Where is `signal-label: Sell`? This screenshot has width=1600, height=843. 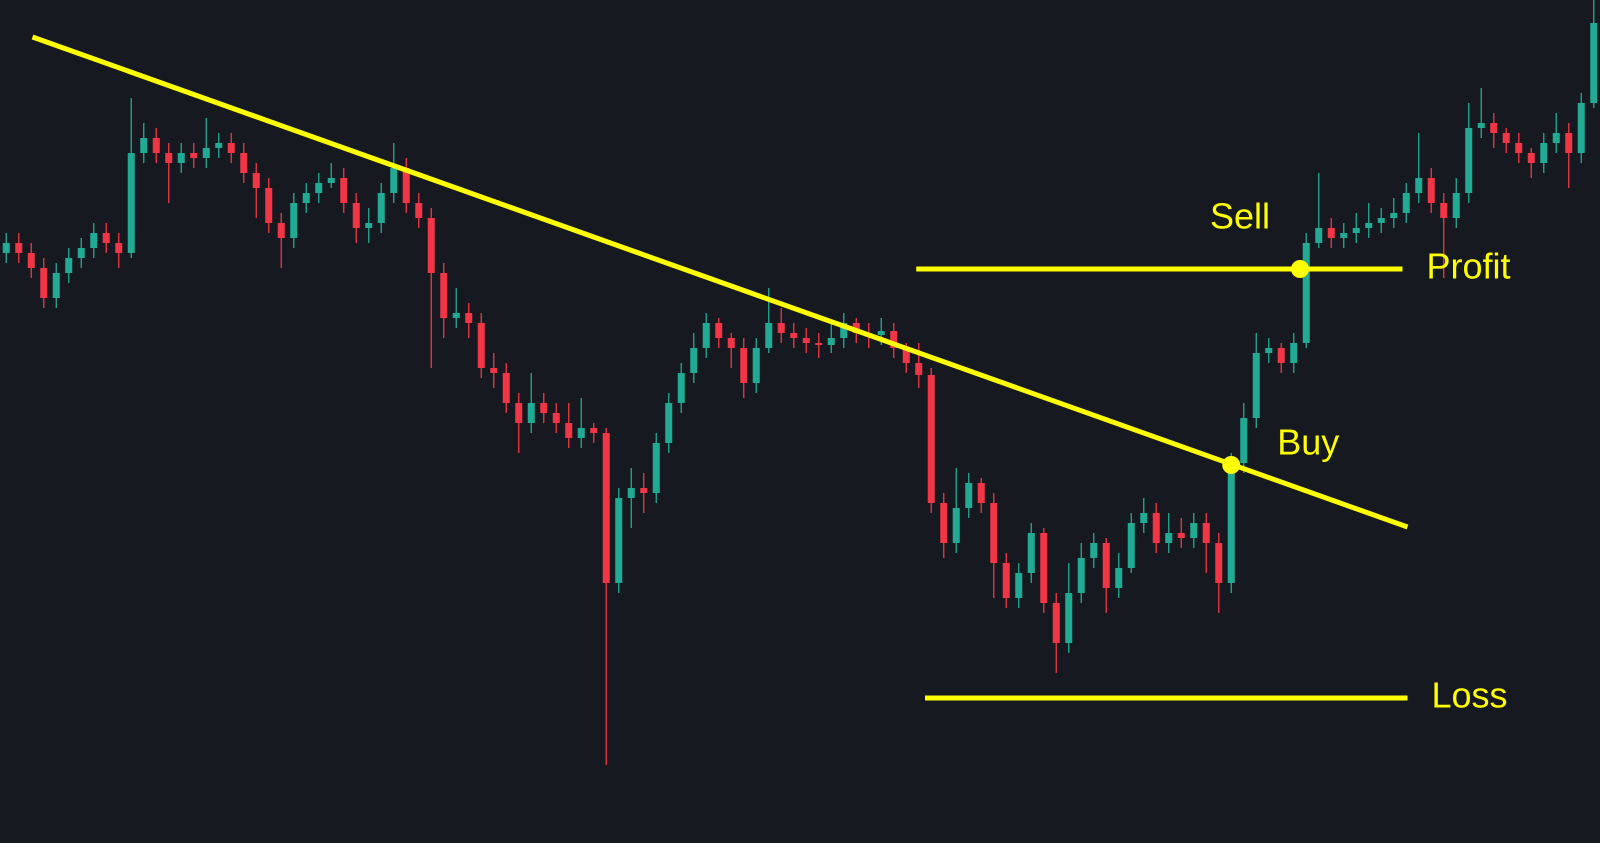
signal-label: Sell is located at coordinates (1240, 216).